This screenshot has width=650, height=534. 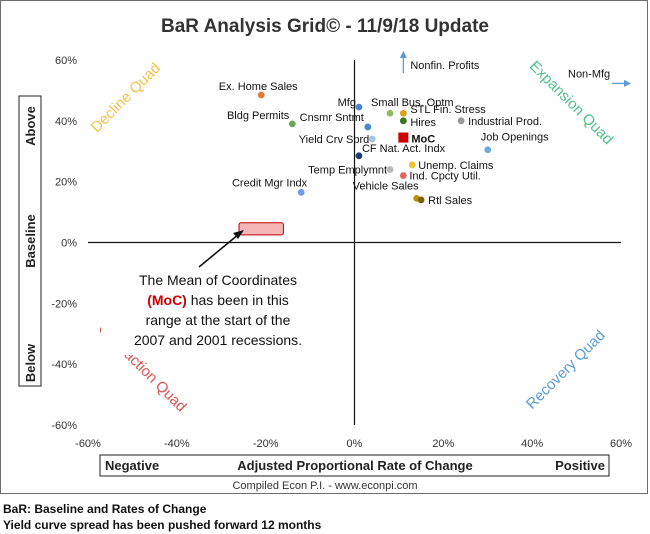 I want to click on point-label: Industrial Prod., so click(x=505, y=122).